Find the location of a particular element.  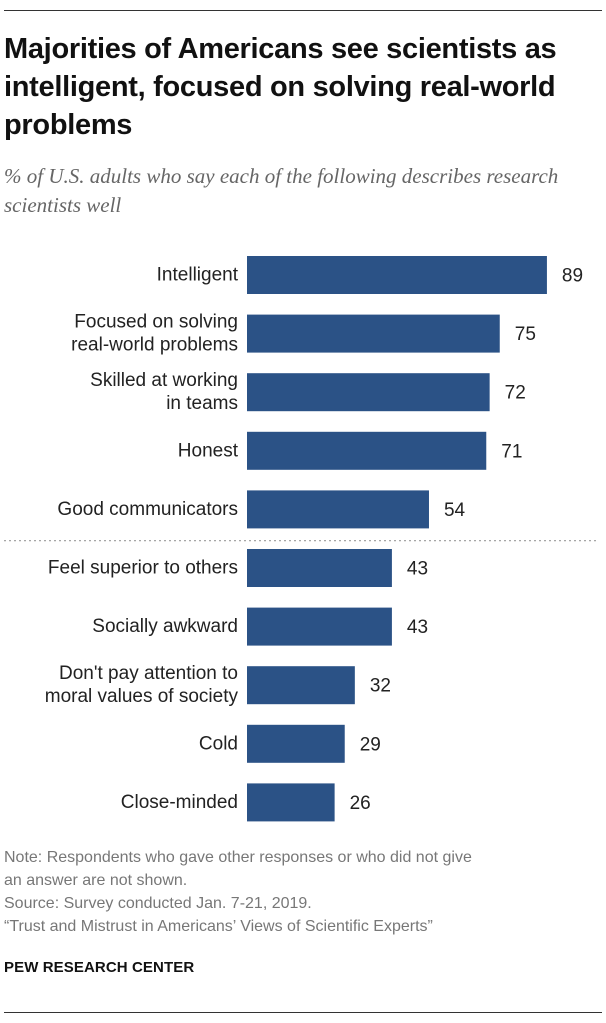

category-label-cold: Cold is located at coordinates (218, 743).